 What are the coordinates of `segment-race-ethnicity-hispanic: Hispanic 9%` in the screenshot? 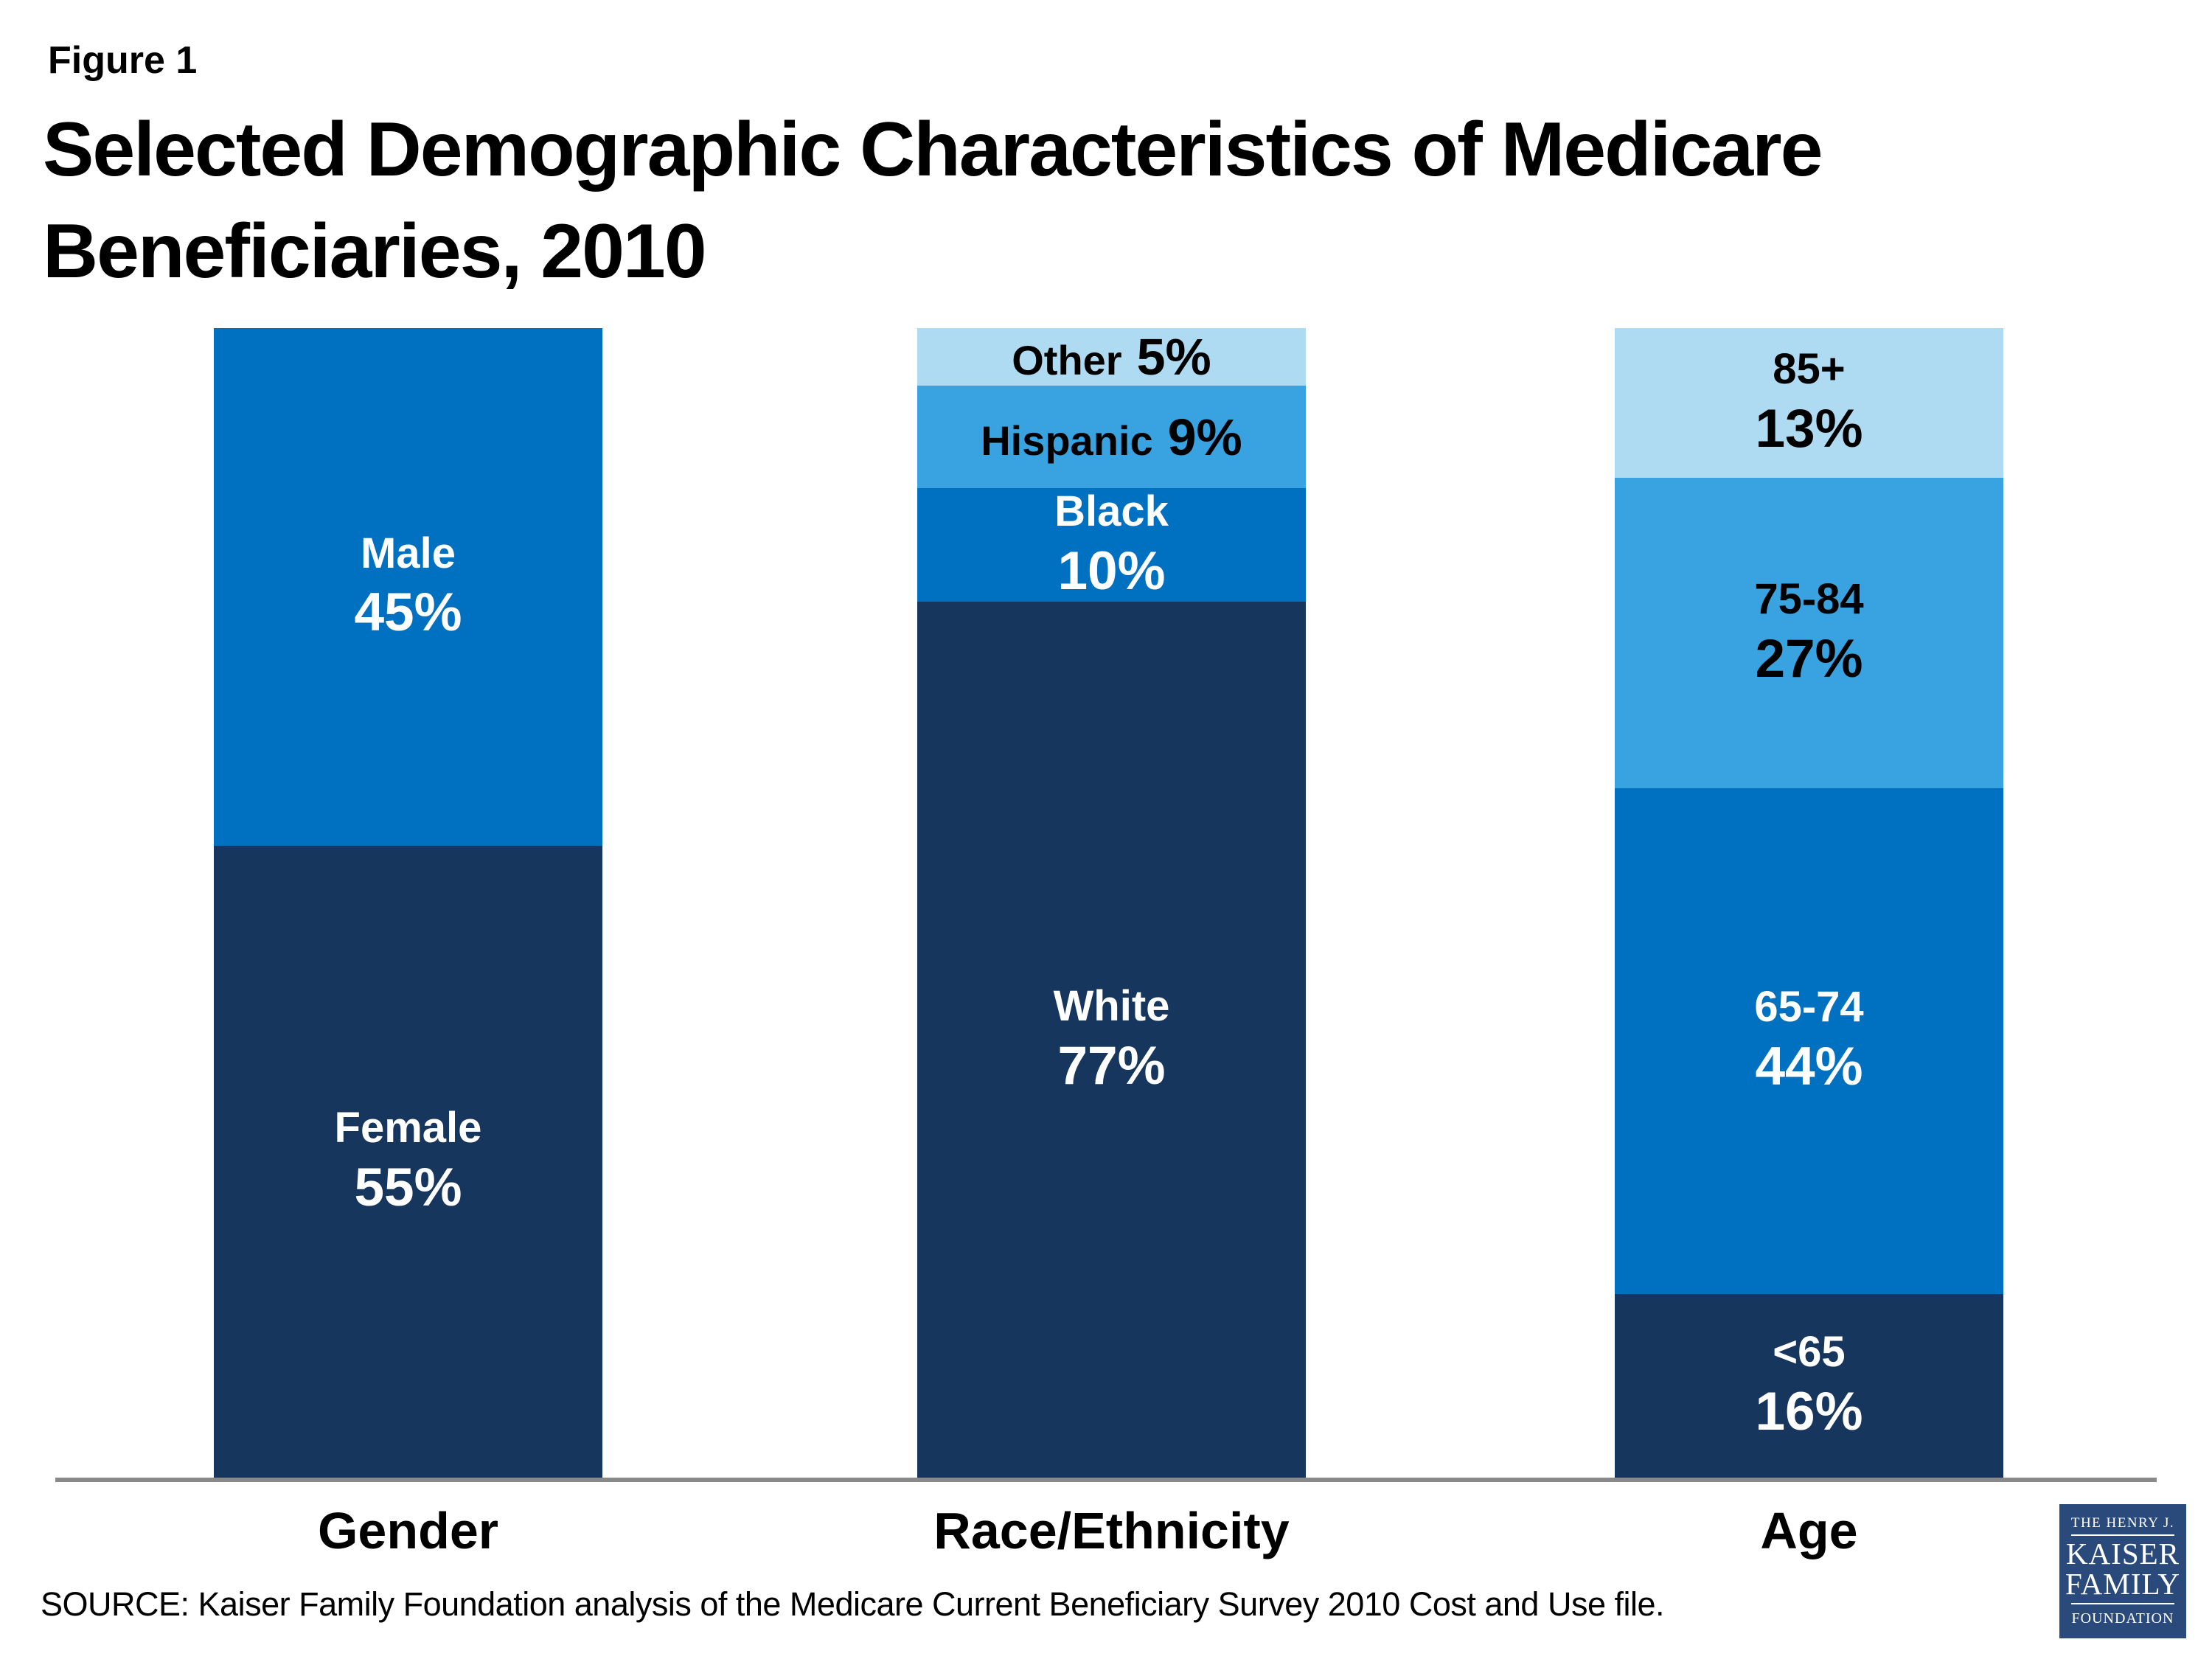 It's located at (1111, 437).